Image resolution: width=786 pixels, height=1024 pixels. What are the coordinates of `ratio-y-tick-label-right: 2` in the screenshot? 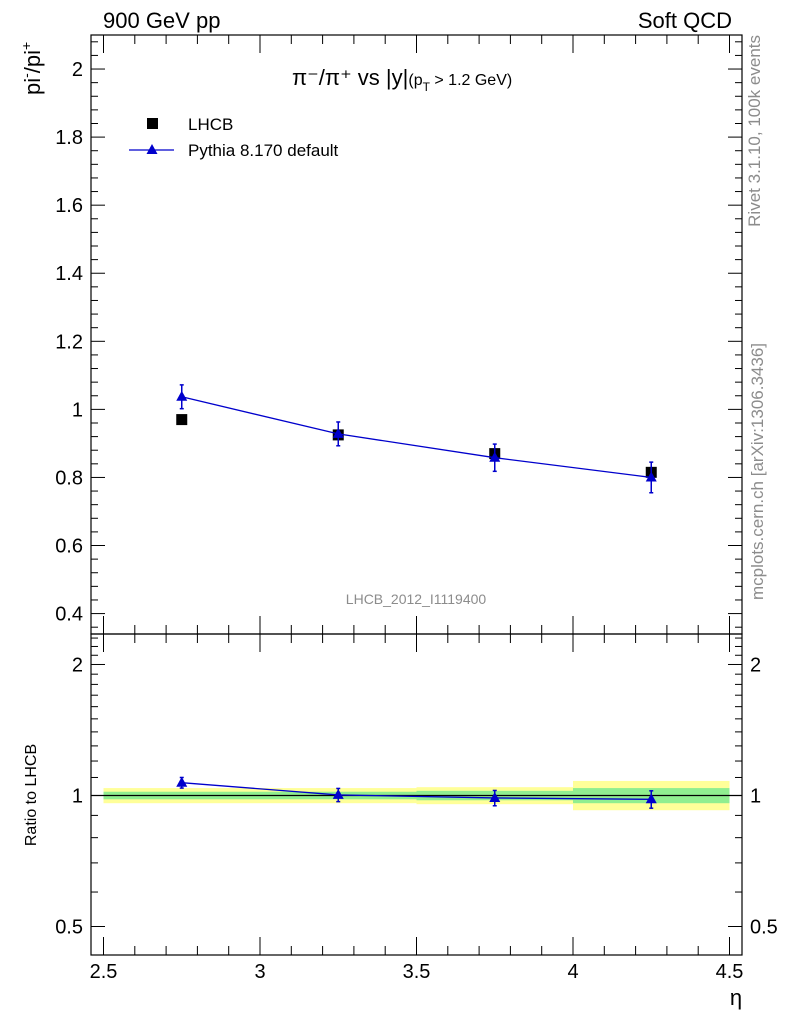 It's located at (755, 665).